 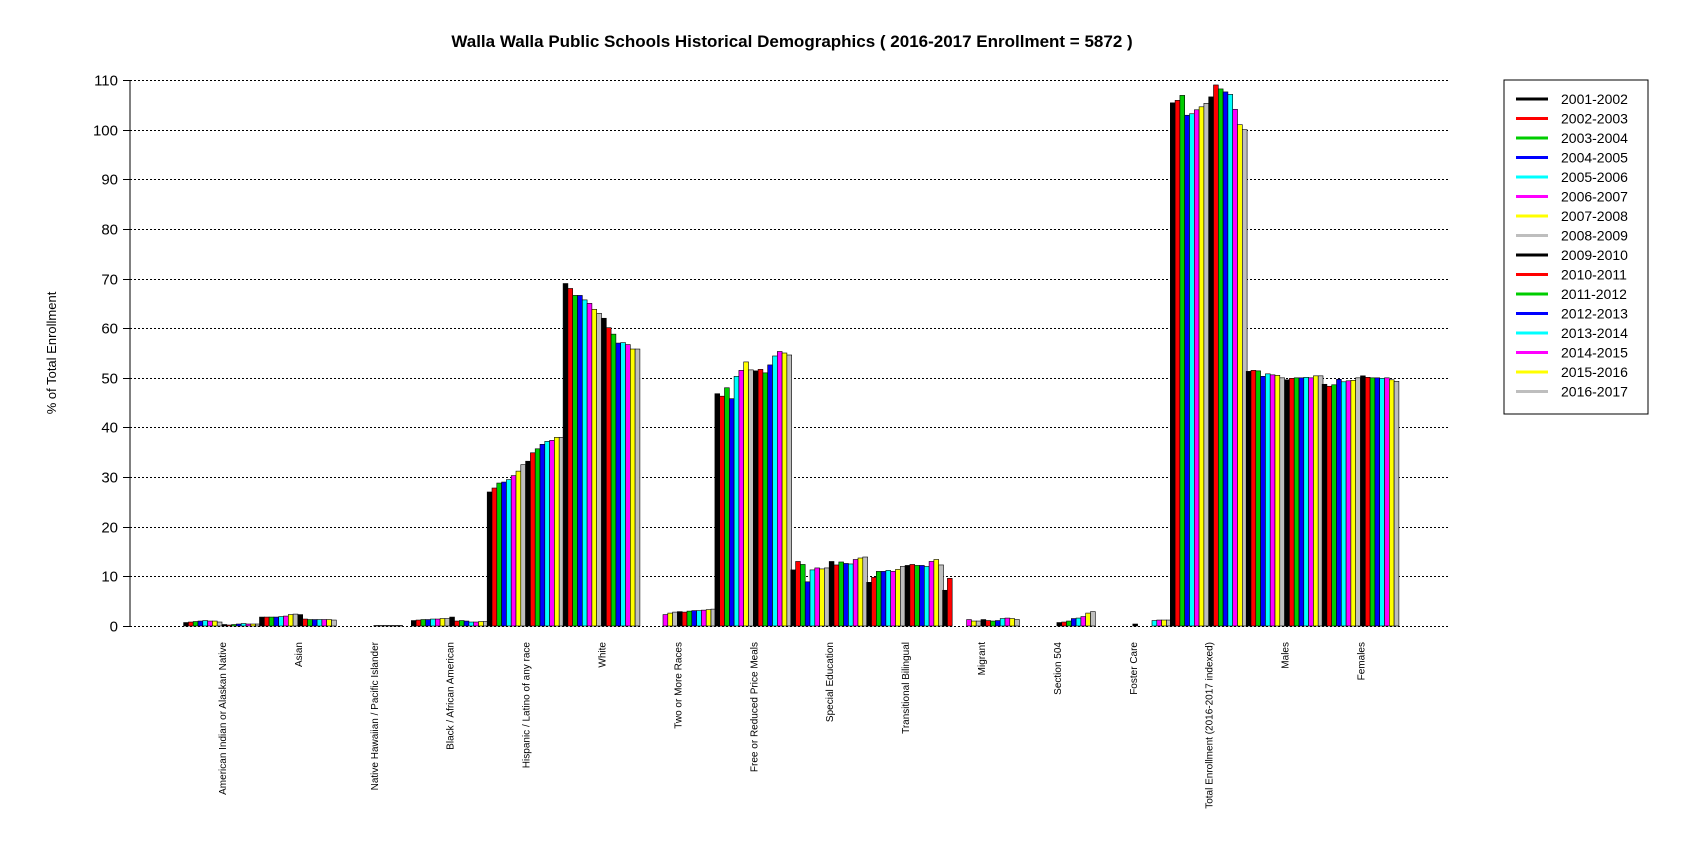 I want to click on legend-item: 2006-2007, so click(x=1572, y=197).